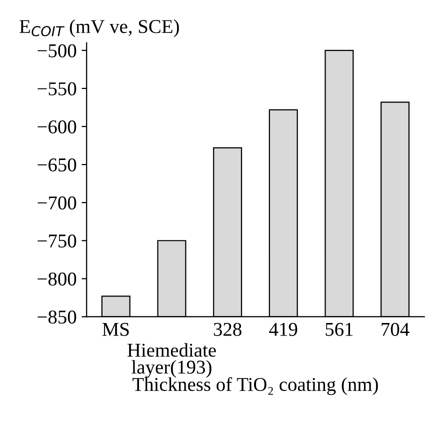 Image resolution: width=433 pixels, height=428 pixels. Describe the element at coordinates (283, 329) in the screenshot. I see `x-tick-label: 419` at that location.